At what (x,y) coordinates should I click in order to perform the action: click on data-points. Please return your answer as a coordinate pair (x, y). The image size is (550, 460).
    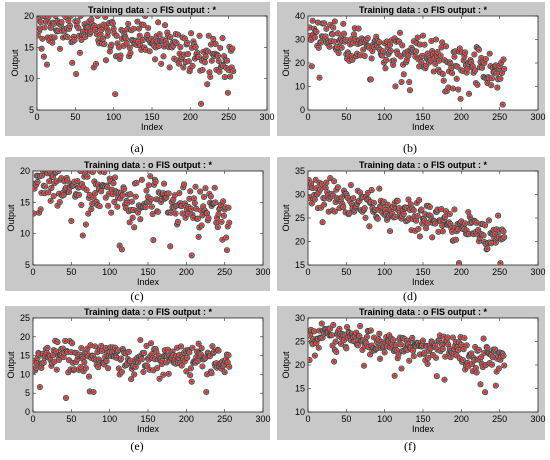
    Looking at the image, I should click on (408, 358).